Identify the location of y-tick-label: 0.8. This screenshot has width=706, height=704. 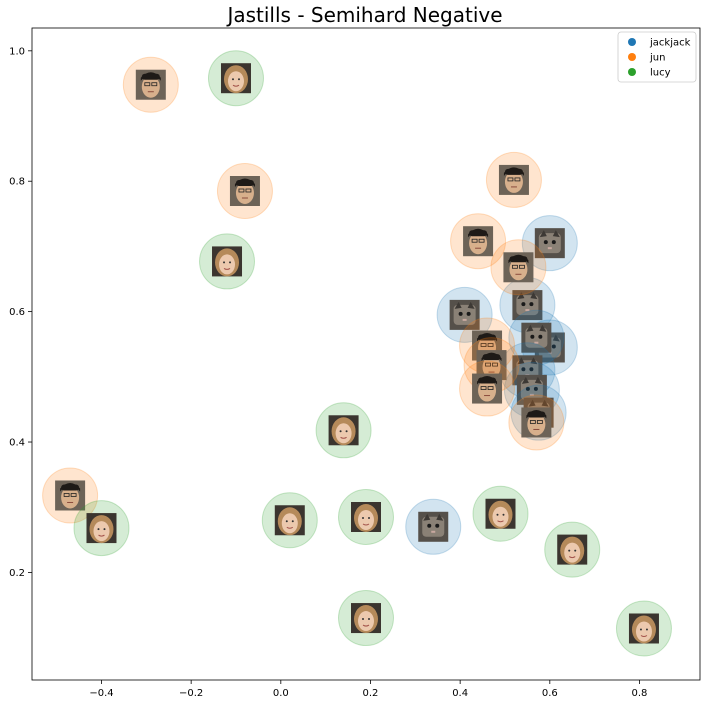
(17, 182).